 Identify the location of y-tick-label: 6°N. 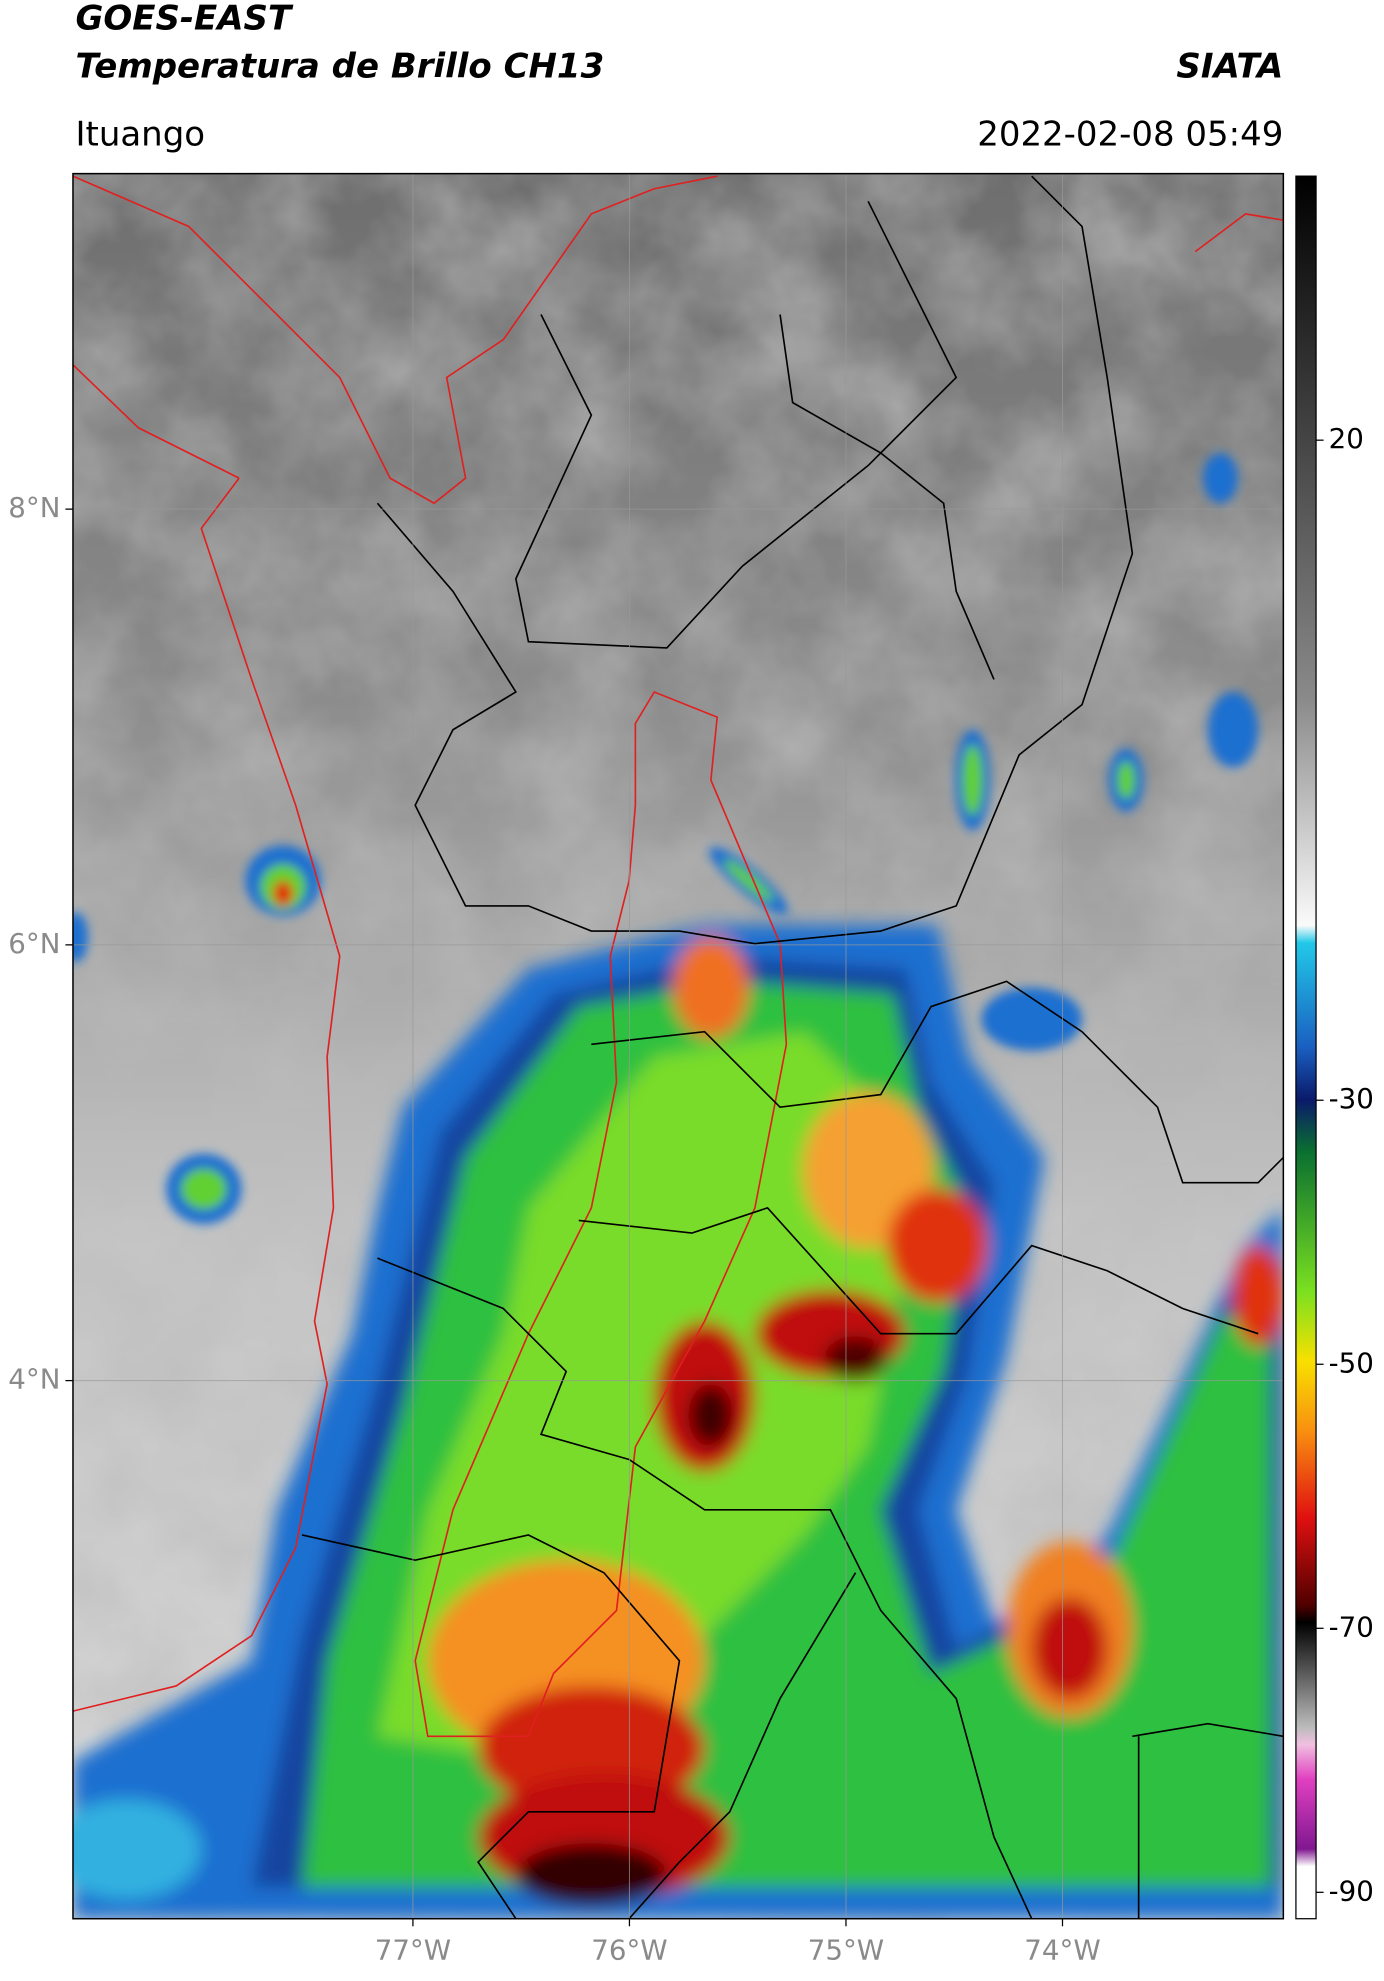
(34, 943).